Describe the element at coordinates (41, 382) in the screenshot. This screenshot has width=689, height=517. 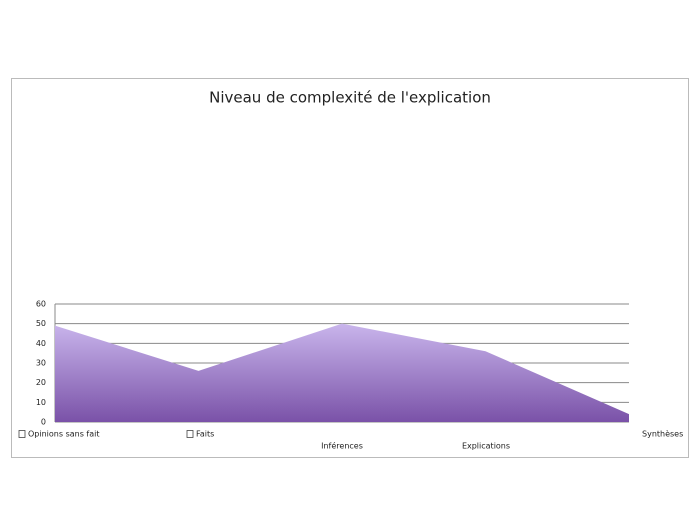
I see `y-tick-label: 20` at that location.